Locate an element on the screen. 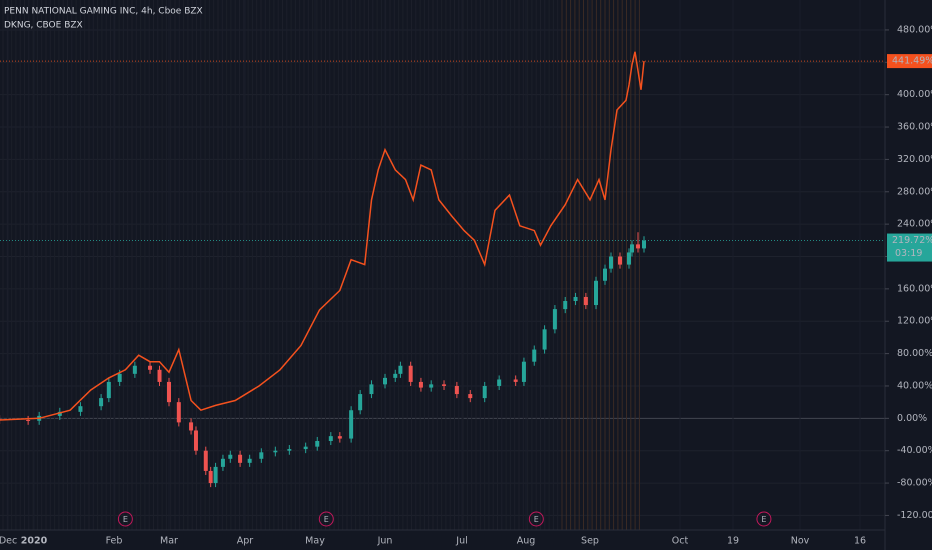  x-tick-label: Jul is located at coordinates (461, 541).